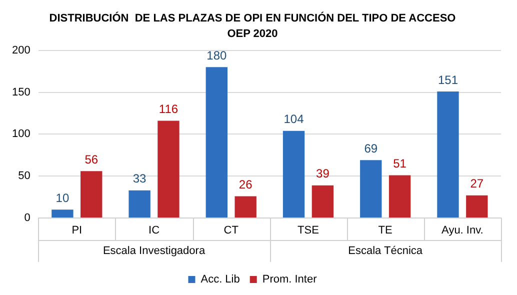 The height and width of the screenshot is (295, 517). What do you see at coordinates (139, 179) in the screenshot?
I see `data-label: 33` at bounding box center [139, 179].